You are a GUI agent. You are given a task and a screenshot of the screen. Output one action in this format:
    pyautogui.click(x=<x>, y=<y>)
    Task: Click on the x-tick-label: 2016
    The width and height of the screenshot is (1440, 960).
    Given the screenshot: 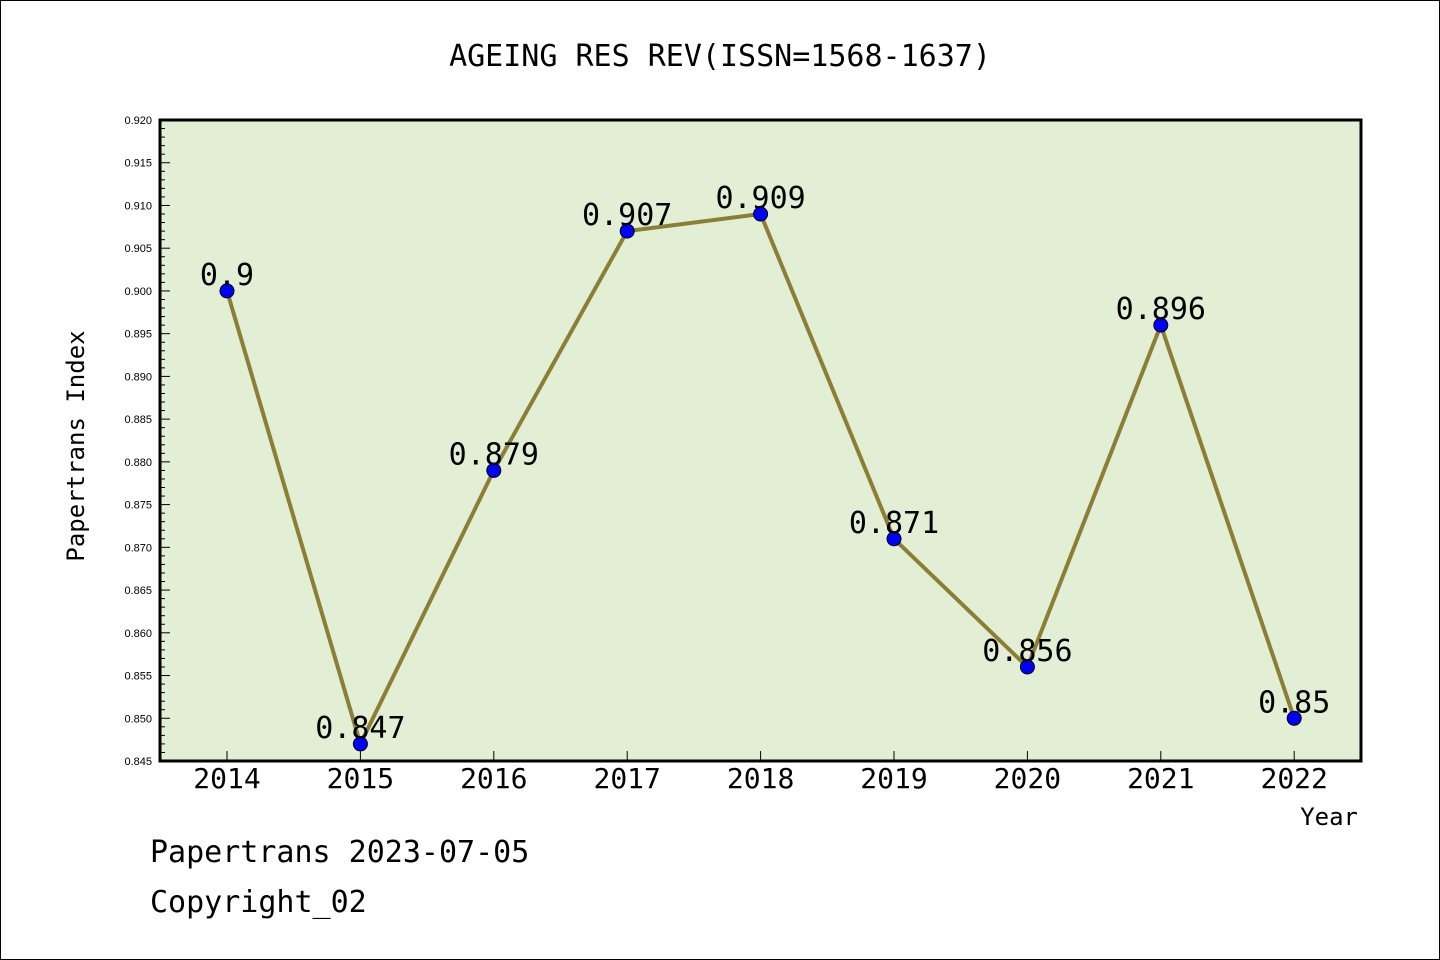 What is the action you would take?
    pyautogui.click(x=493, y=778)
    